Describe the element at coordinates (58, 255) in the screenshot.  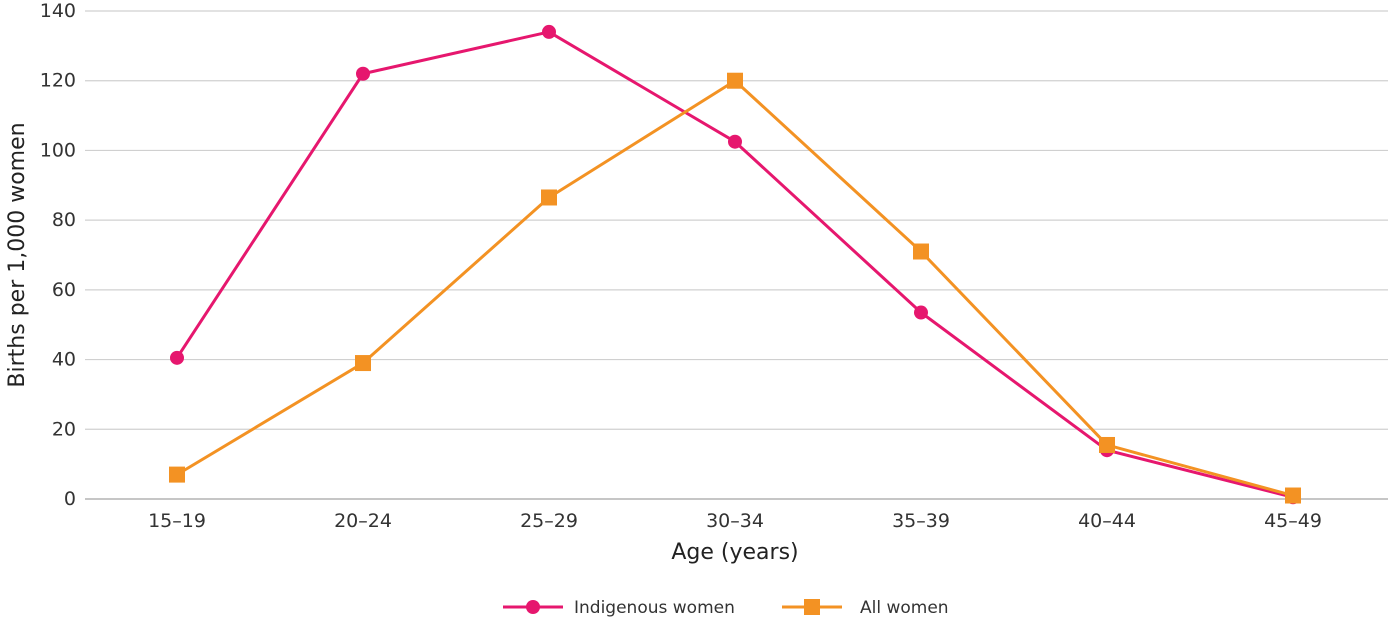
I see `y-axis-tick-labels: 0 20 40 60 80 100 120 140` at that location.